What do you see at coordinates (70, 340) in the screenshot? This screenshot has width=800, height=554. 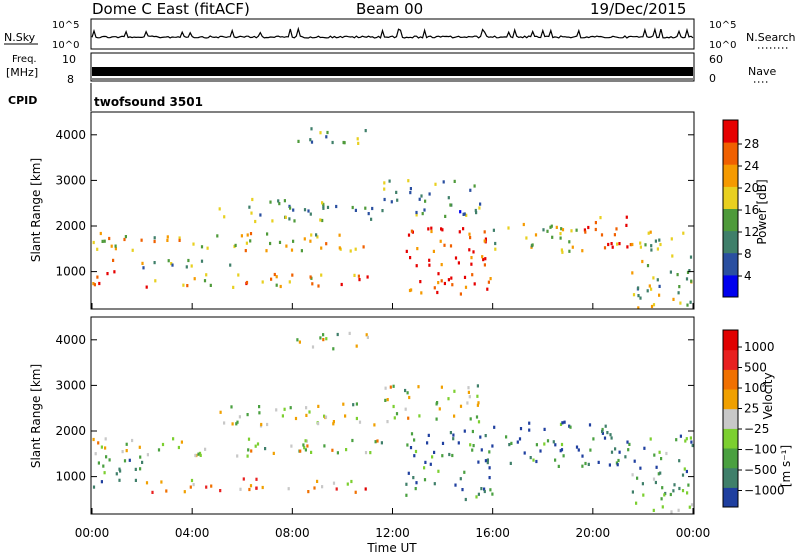 I see `y-tick-label: 4000` at bounding box center [70, 340].